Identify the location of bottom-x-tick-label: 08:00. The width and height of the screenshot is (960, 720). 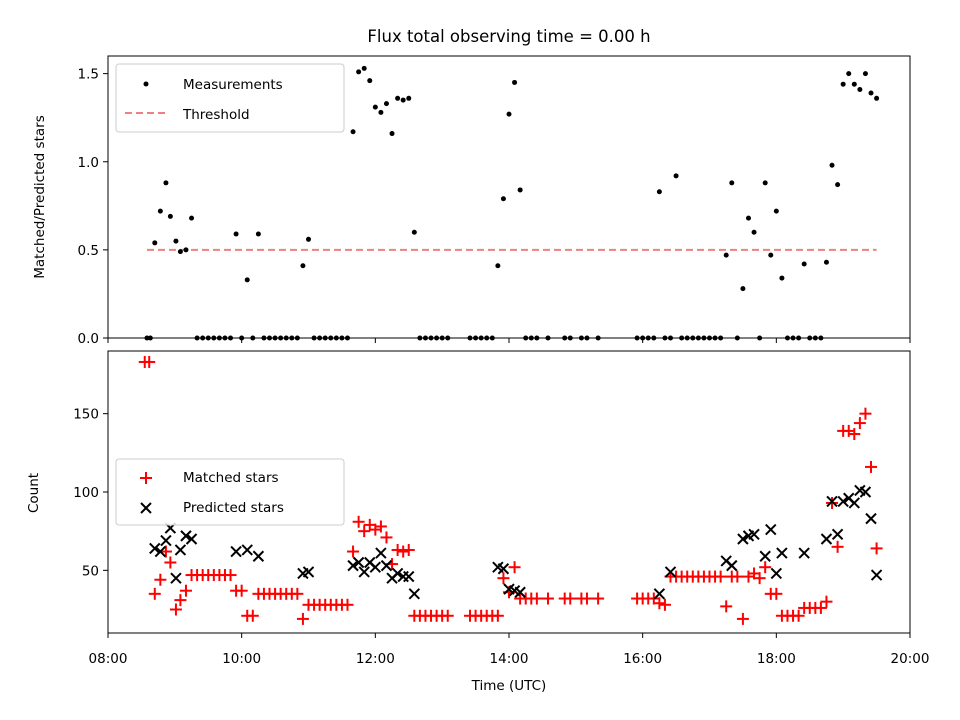
(108, 659).